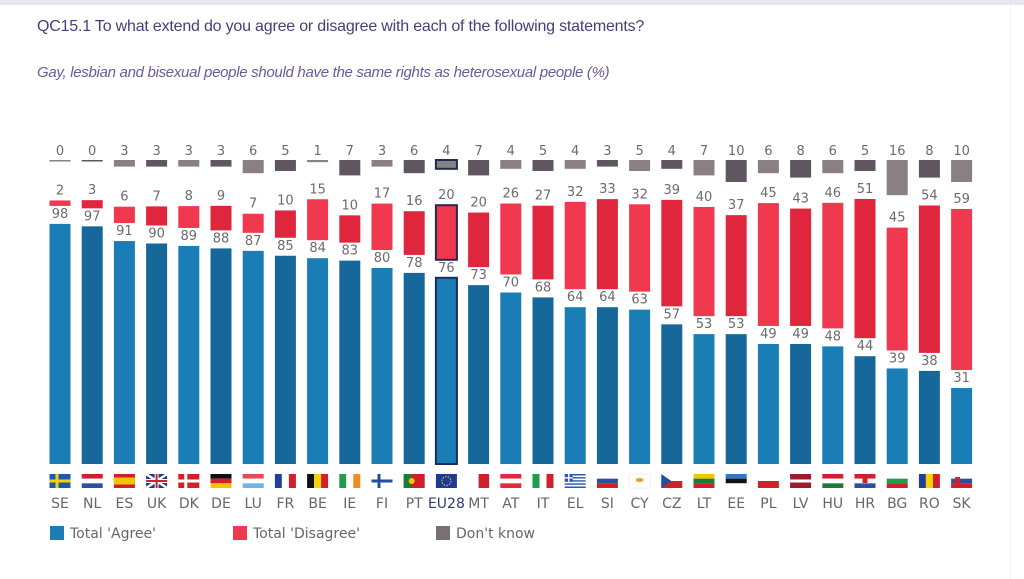  What do you see at coordinates (768, 334) in the screenshot?
I see `value-label-agree-pl: 49` at bounding box center [768, 334].